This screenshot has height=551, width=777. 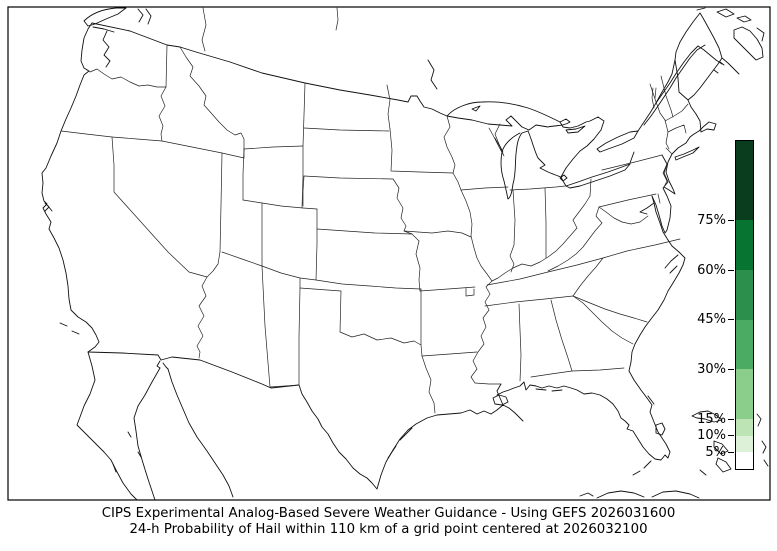 I want to click on colorbar-tick-label: 5%, so click(x=715, y=452).